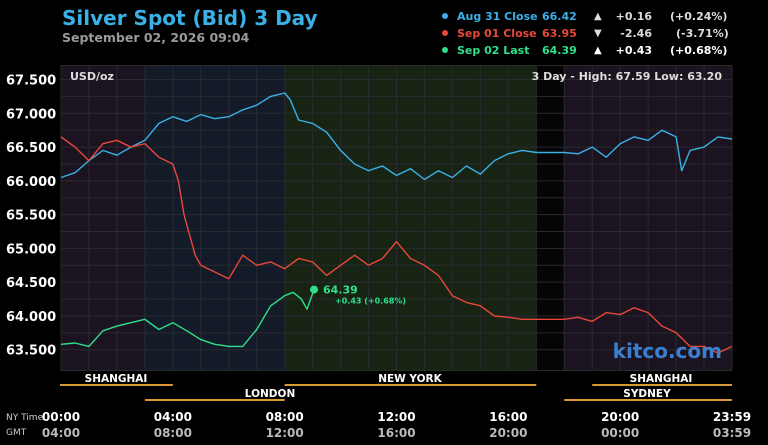 This screenshot has height=445, width=768. Describe the element at coordinates (190, 18) in the screenshot. I see `chart-title: Silver Spot (Bid) 3 Day` at that location.